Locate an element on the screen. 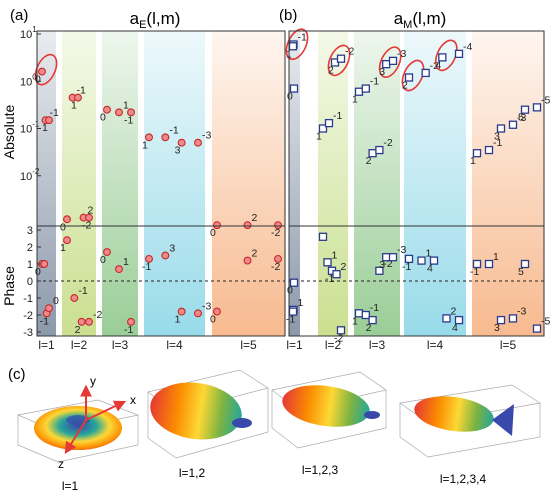 The width and height of the screenshot is (550, 497). render-l1-2-3-box-sides is located at coordinates (329, 419).